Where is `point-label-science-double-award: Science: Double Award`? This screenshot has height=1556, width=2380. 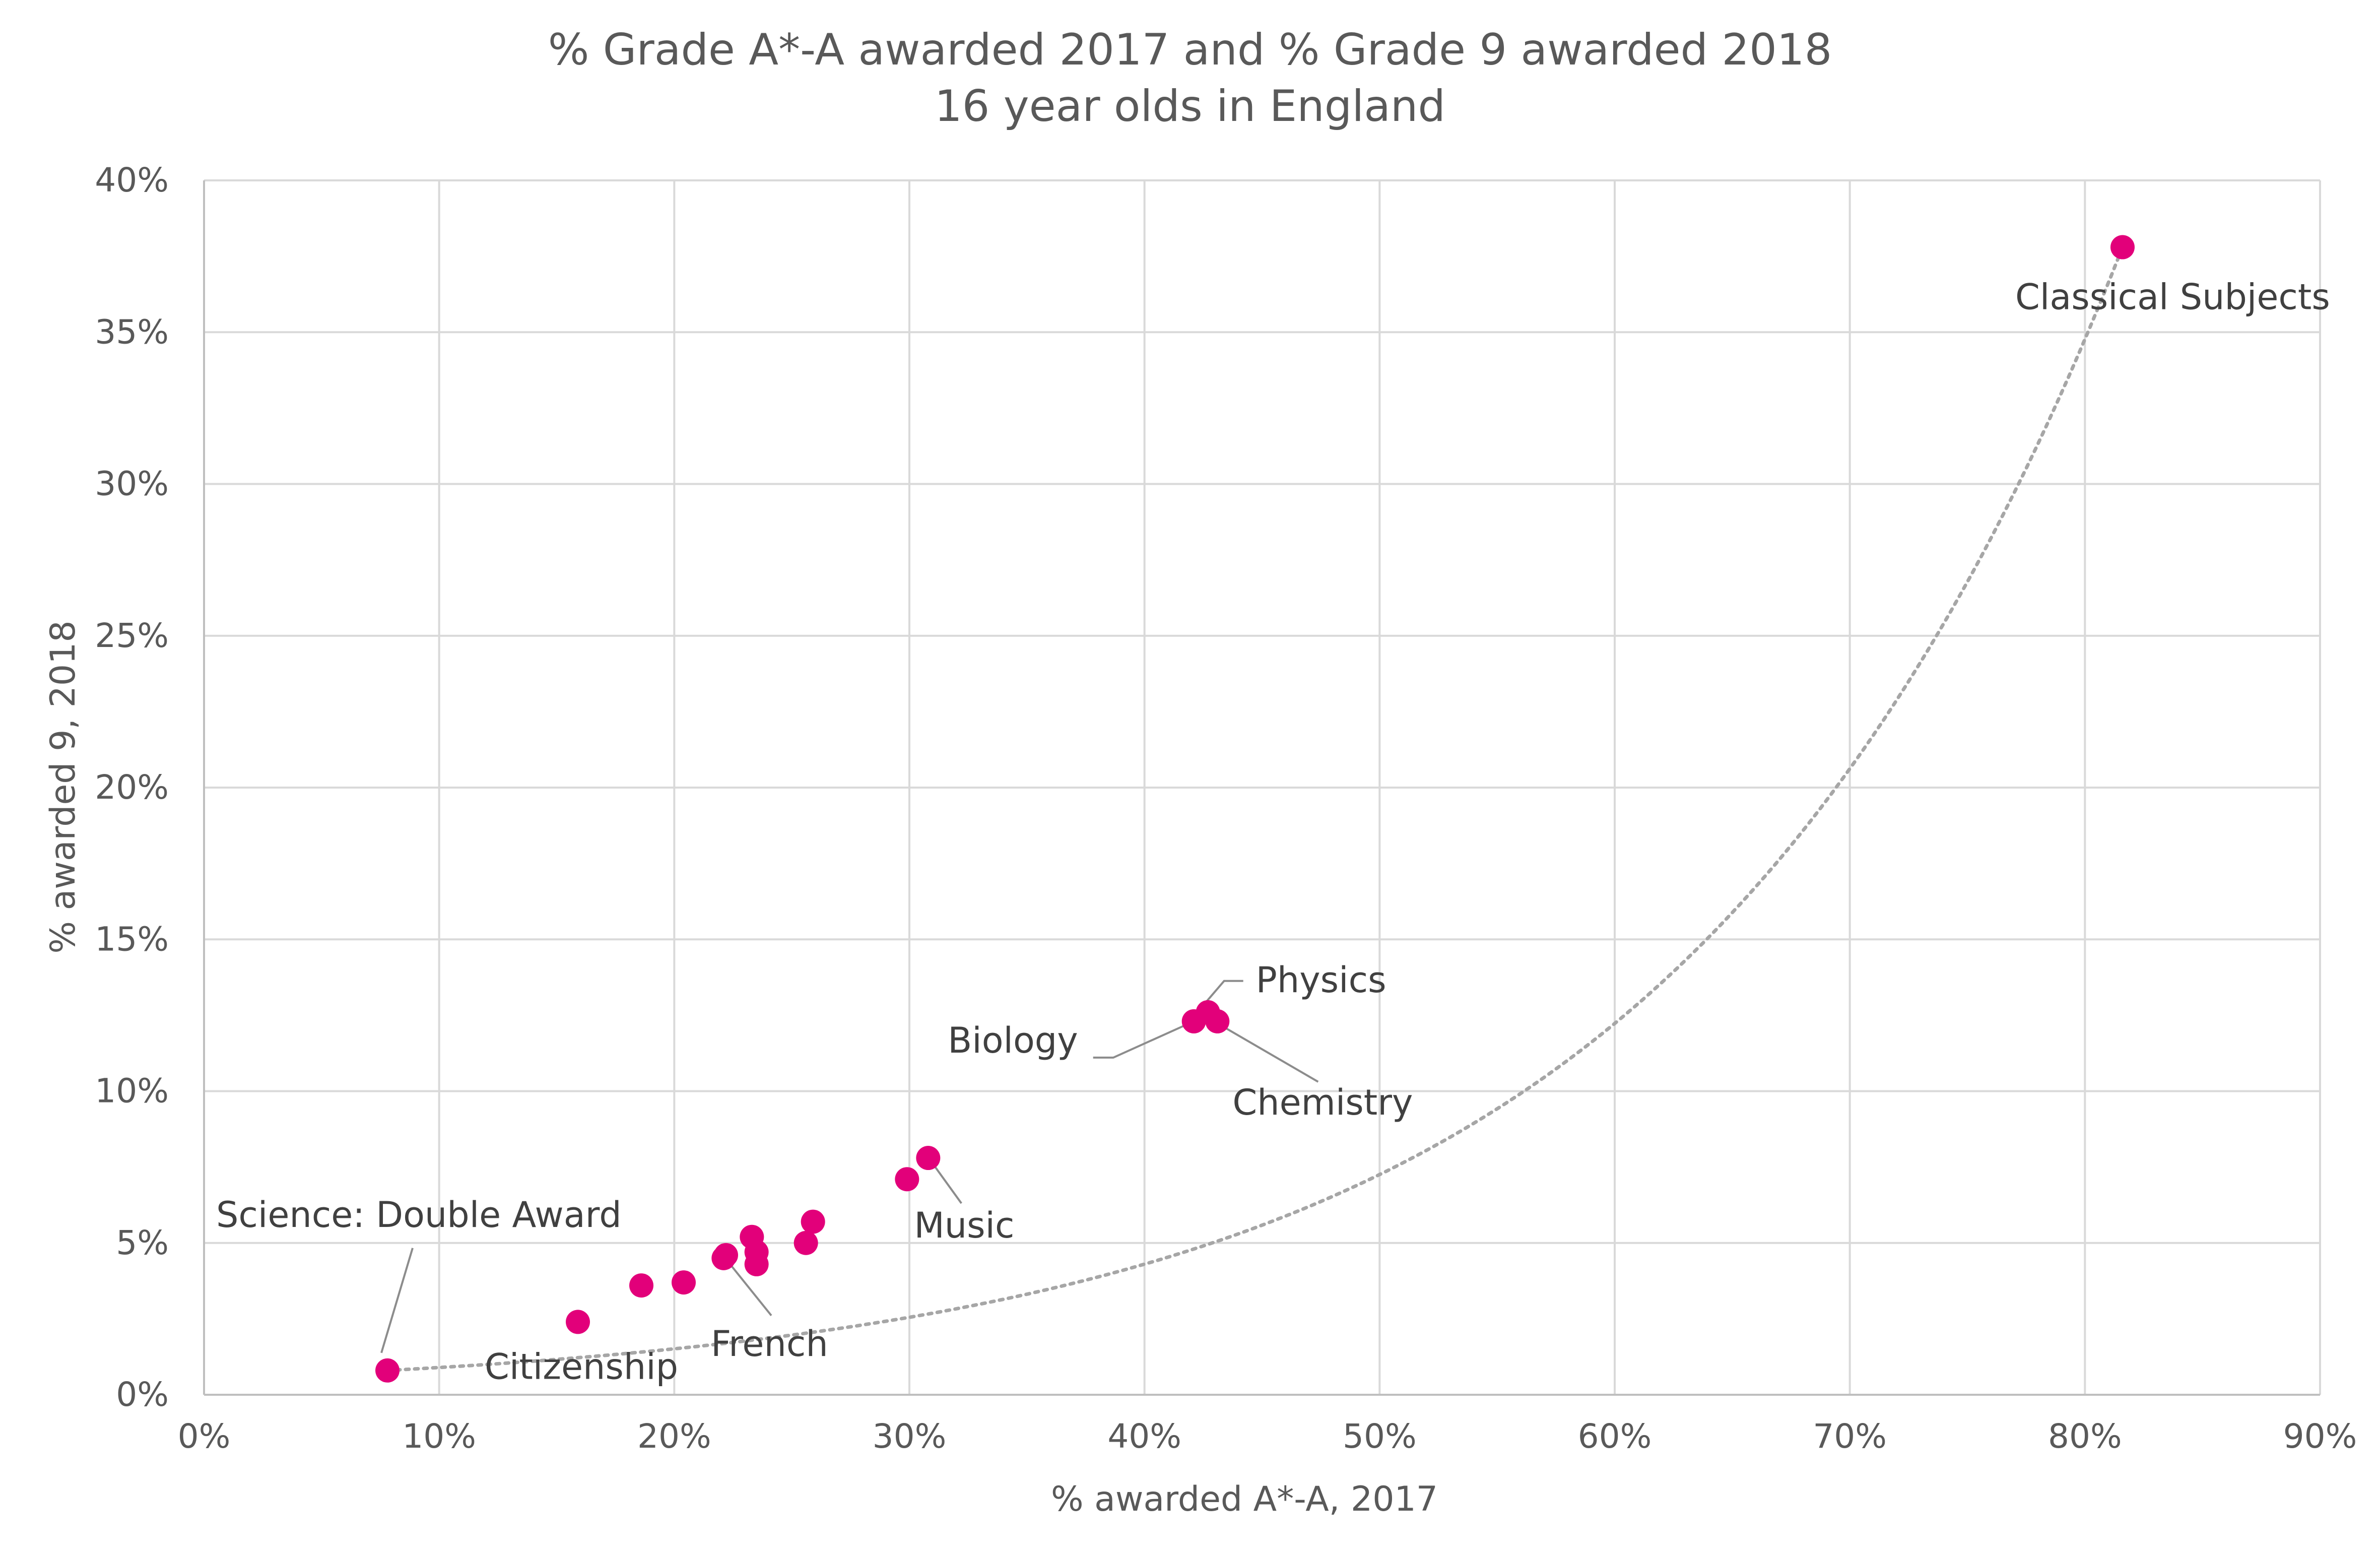 point-label-science-double-award: Science: Double Award is located at coordinates (419, 1215).